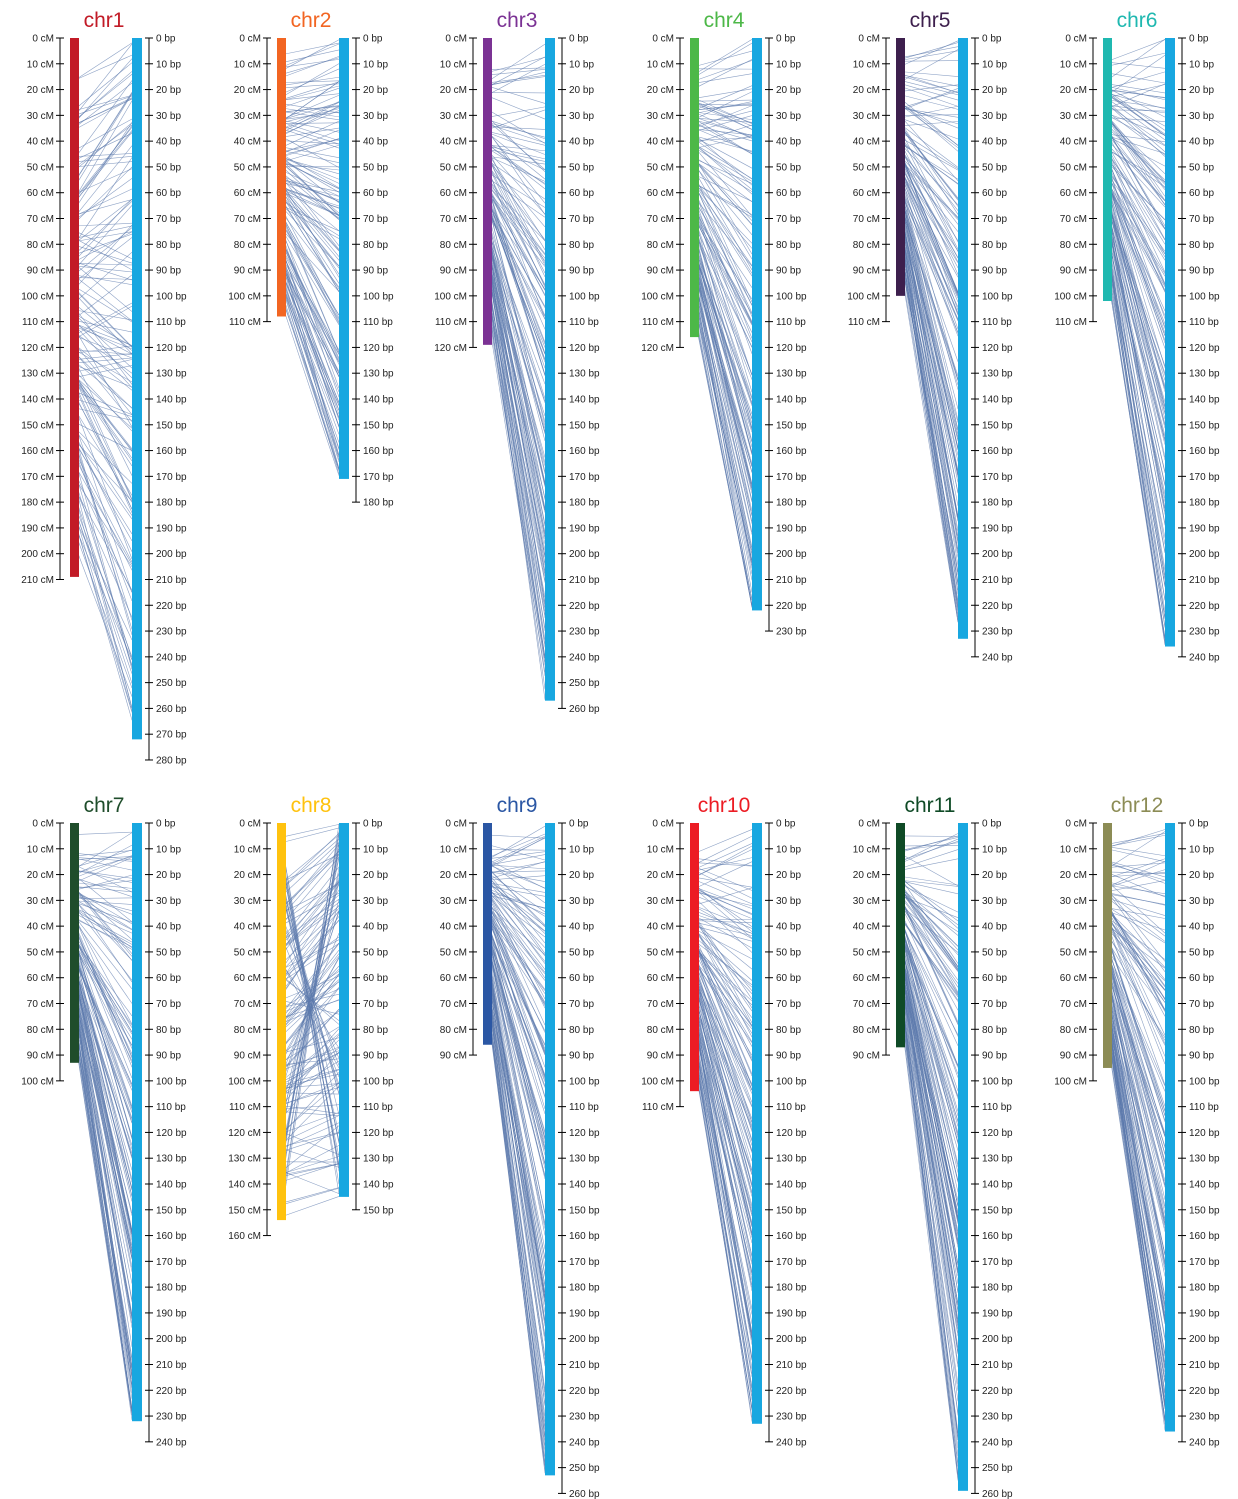 The height and width of the screenshot is (1499, 1238). I want to click on bp-tick-label: 220 bp, so click(1204, 606).